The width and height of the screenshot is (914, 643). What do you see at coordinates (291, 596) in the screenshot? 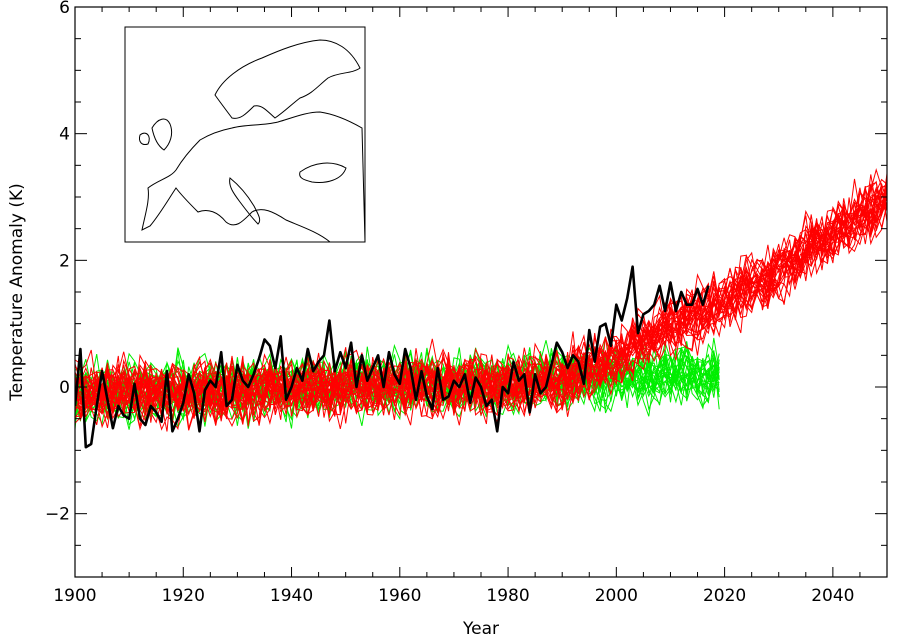
I see `x-tick-label: 1940` at bounding box center [291, 596].